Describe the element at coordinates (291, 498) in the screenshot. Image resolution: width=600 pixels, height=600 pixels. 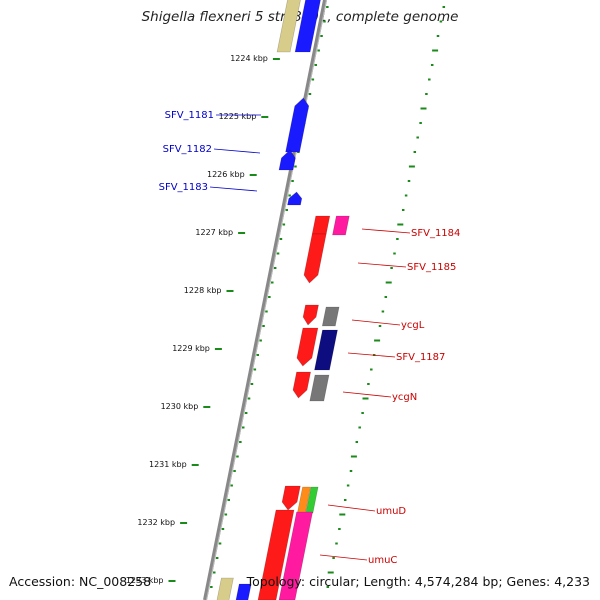
I see `gene-arrow-umud` at that location.